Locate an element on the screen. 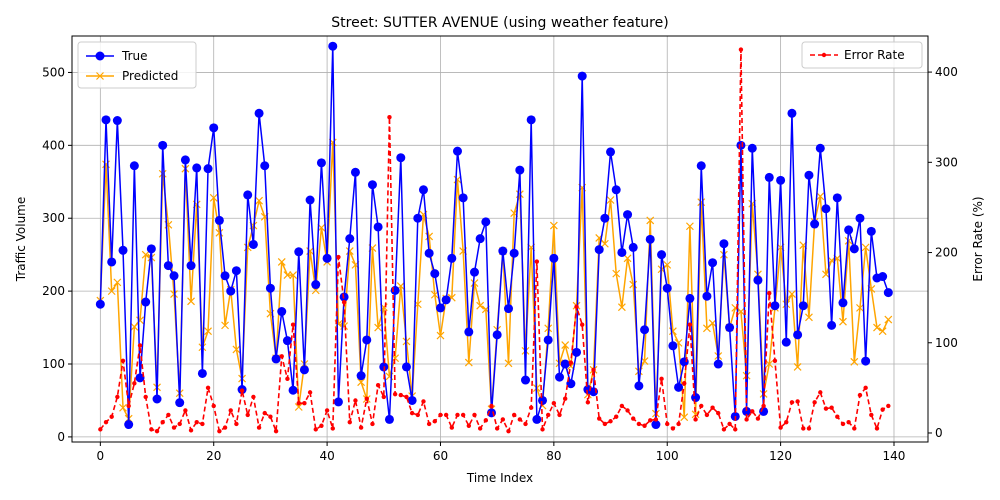  legend-right: Error Rate is located at coordinates (862, 55).